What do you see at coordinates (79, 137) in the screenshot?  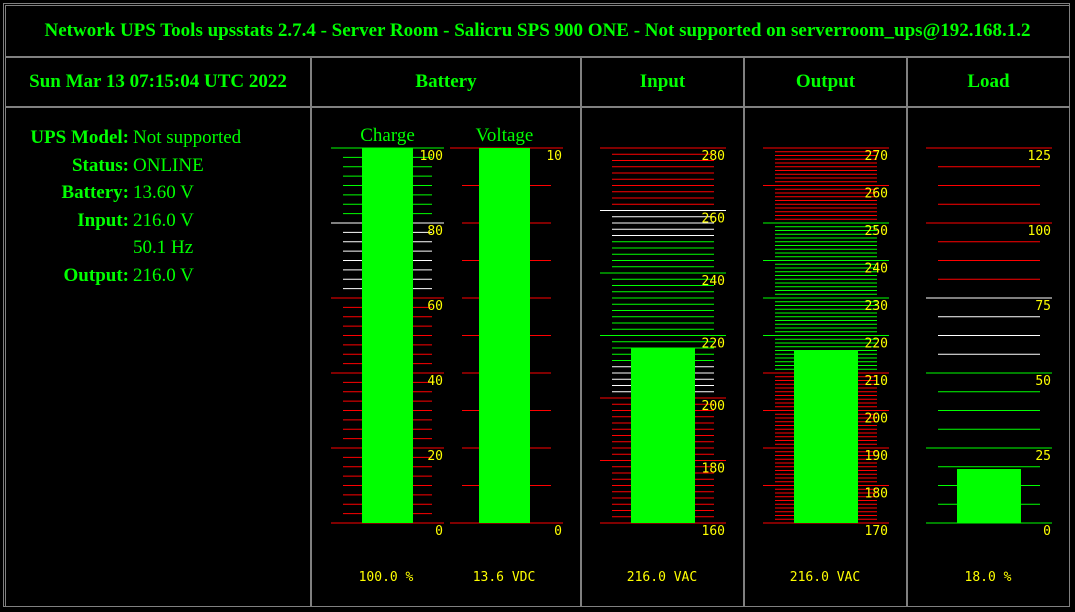 I see `info-label: UPS Model:` at bounding box center [79, 137].